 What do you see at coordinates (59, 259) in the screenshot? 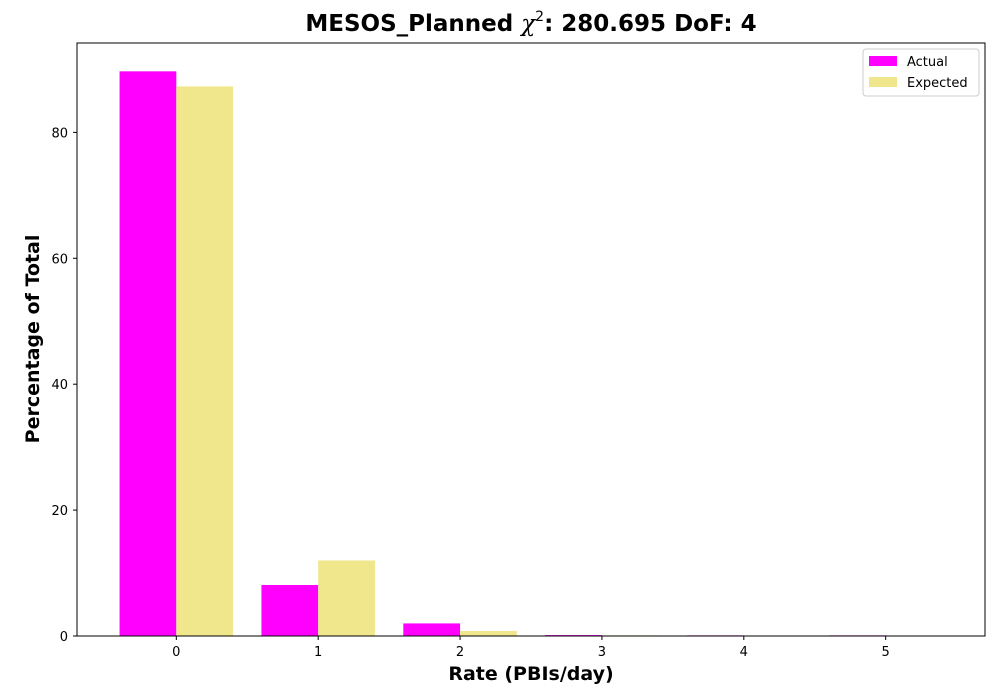
I see `y-tick-label: 60` at bounding box center [59, 259].